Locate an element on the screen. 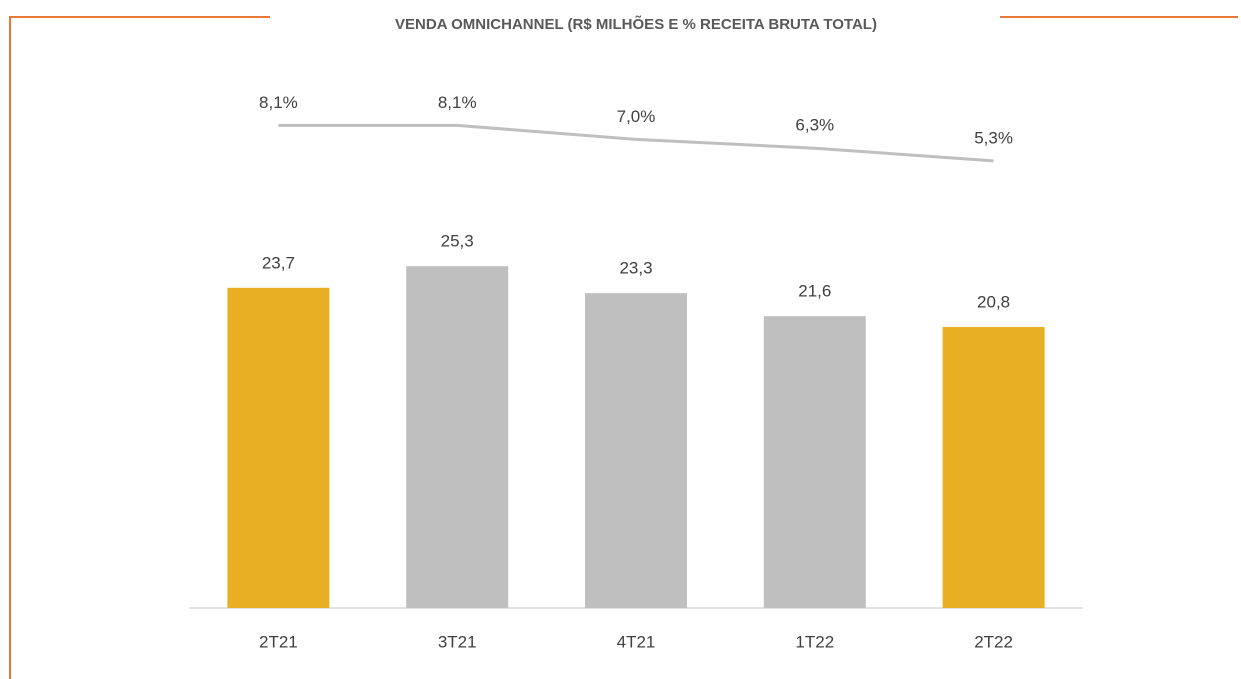 Image resolution: width=1241 pixels, height=679 pixels. x-tick-label: 1T22 is located at coordinates (814, 641).